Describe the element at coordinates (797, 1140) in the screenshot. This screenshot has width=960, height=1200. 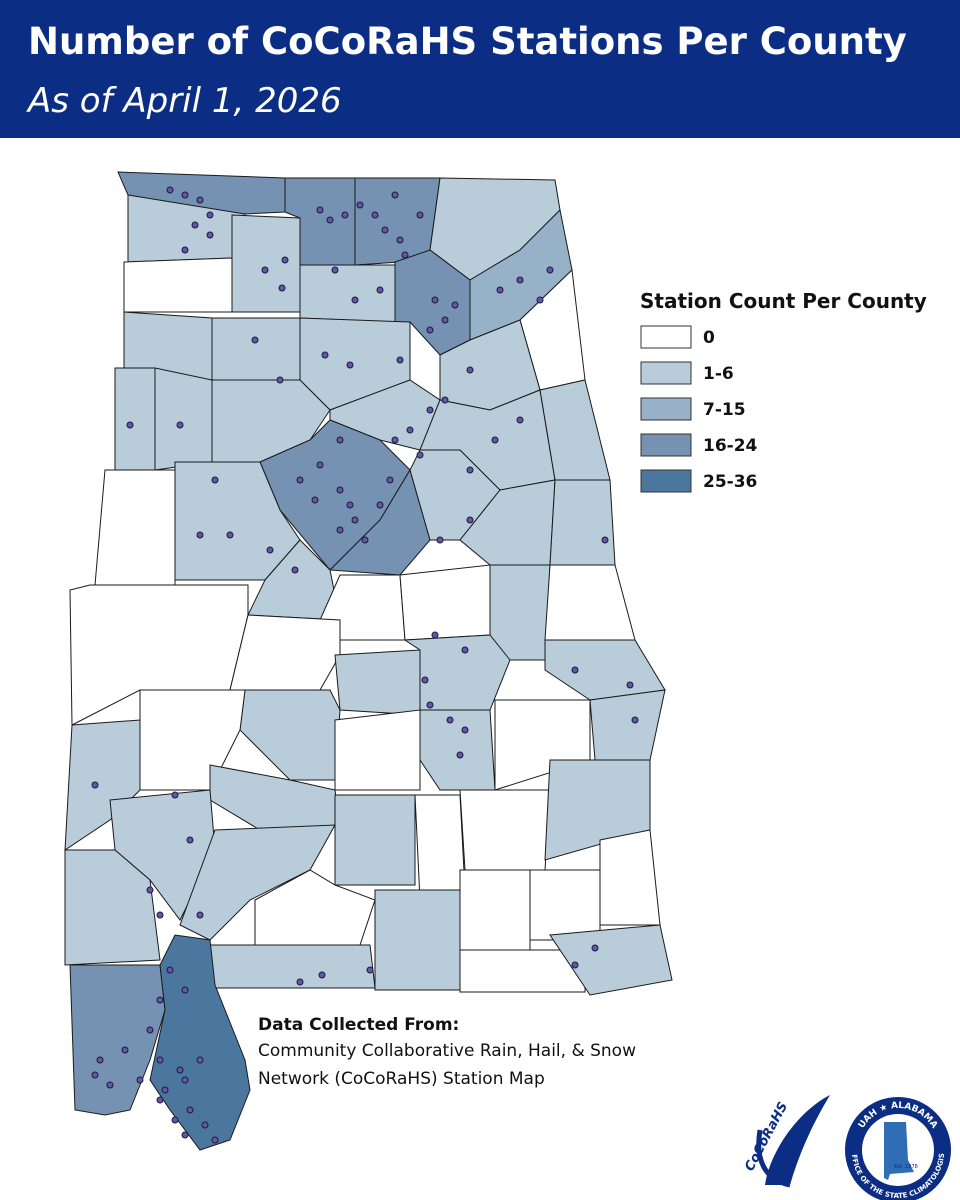
I see `logo-swoosh` at that location.